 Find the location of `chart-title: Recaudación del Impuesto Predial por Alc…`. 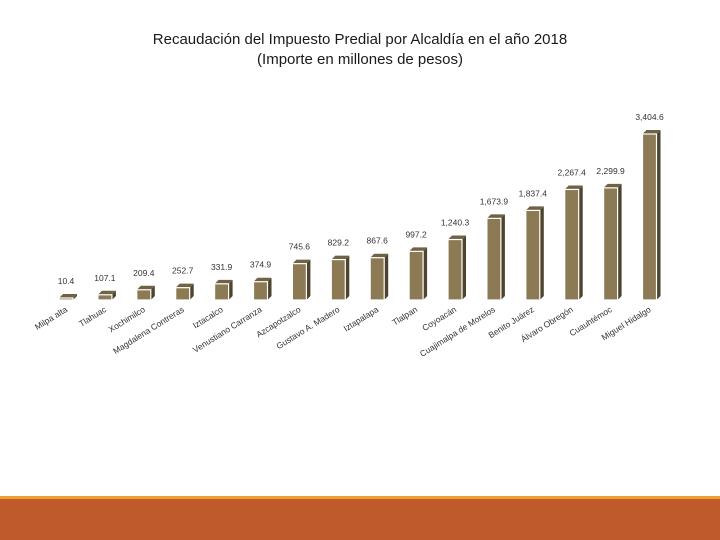

chart-title: Recaudación del Impuesto Predial por Alc… is located at coordinates (360, 50).